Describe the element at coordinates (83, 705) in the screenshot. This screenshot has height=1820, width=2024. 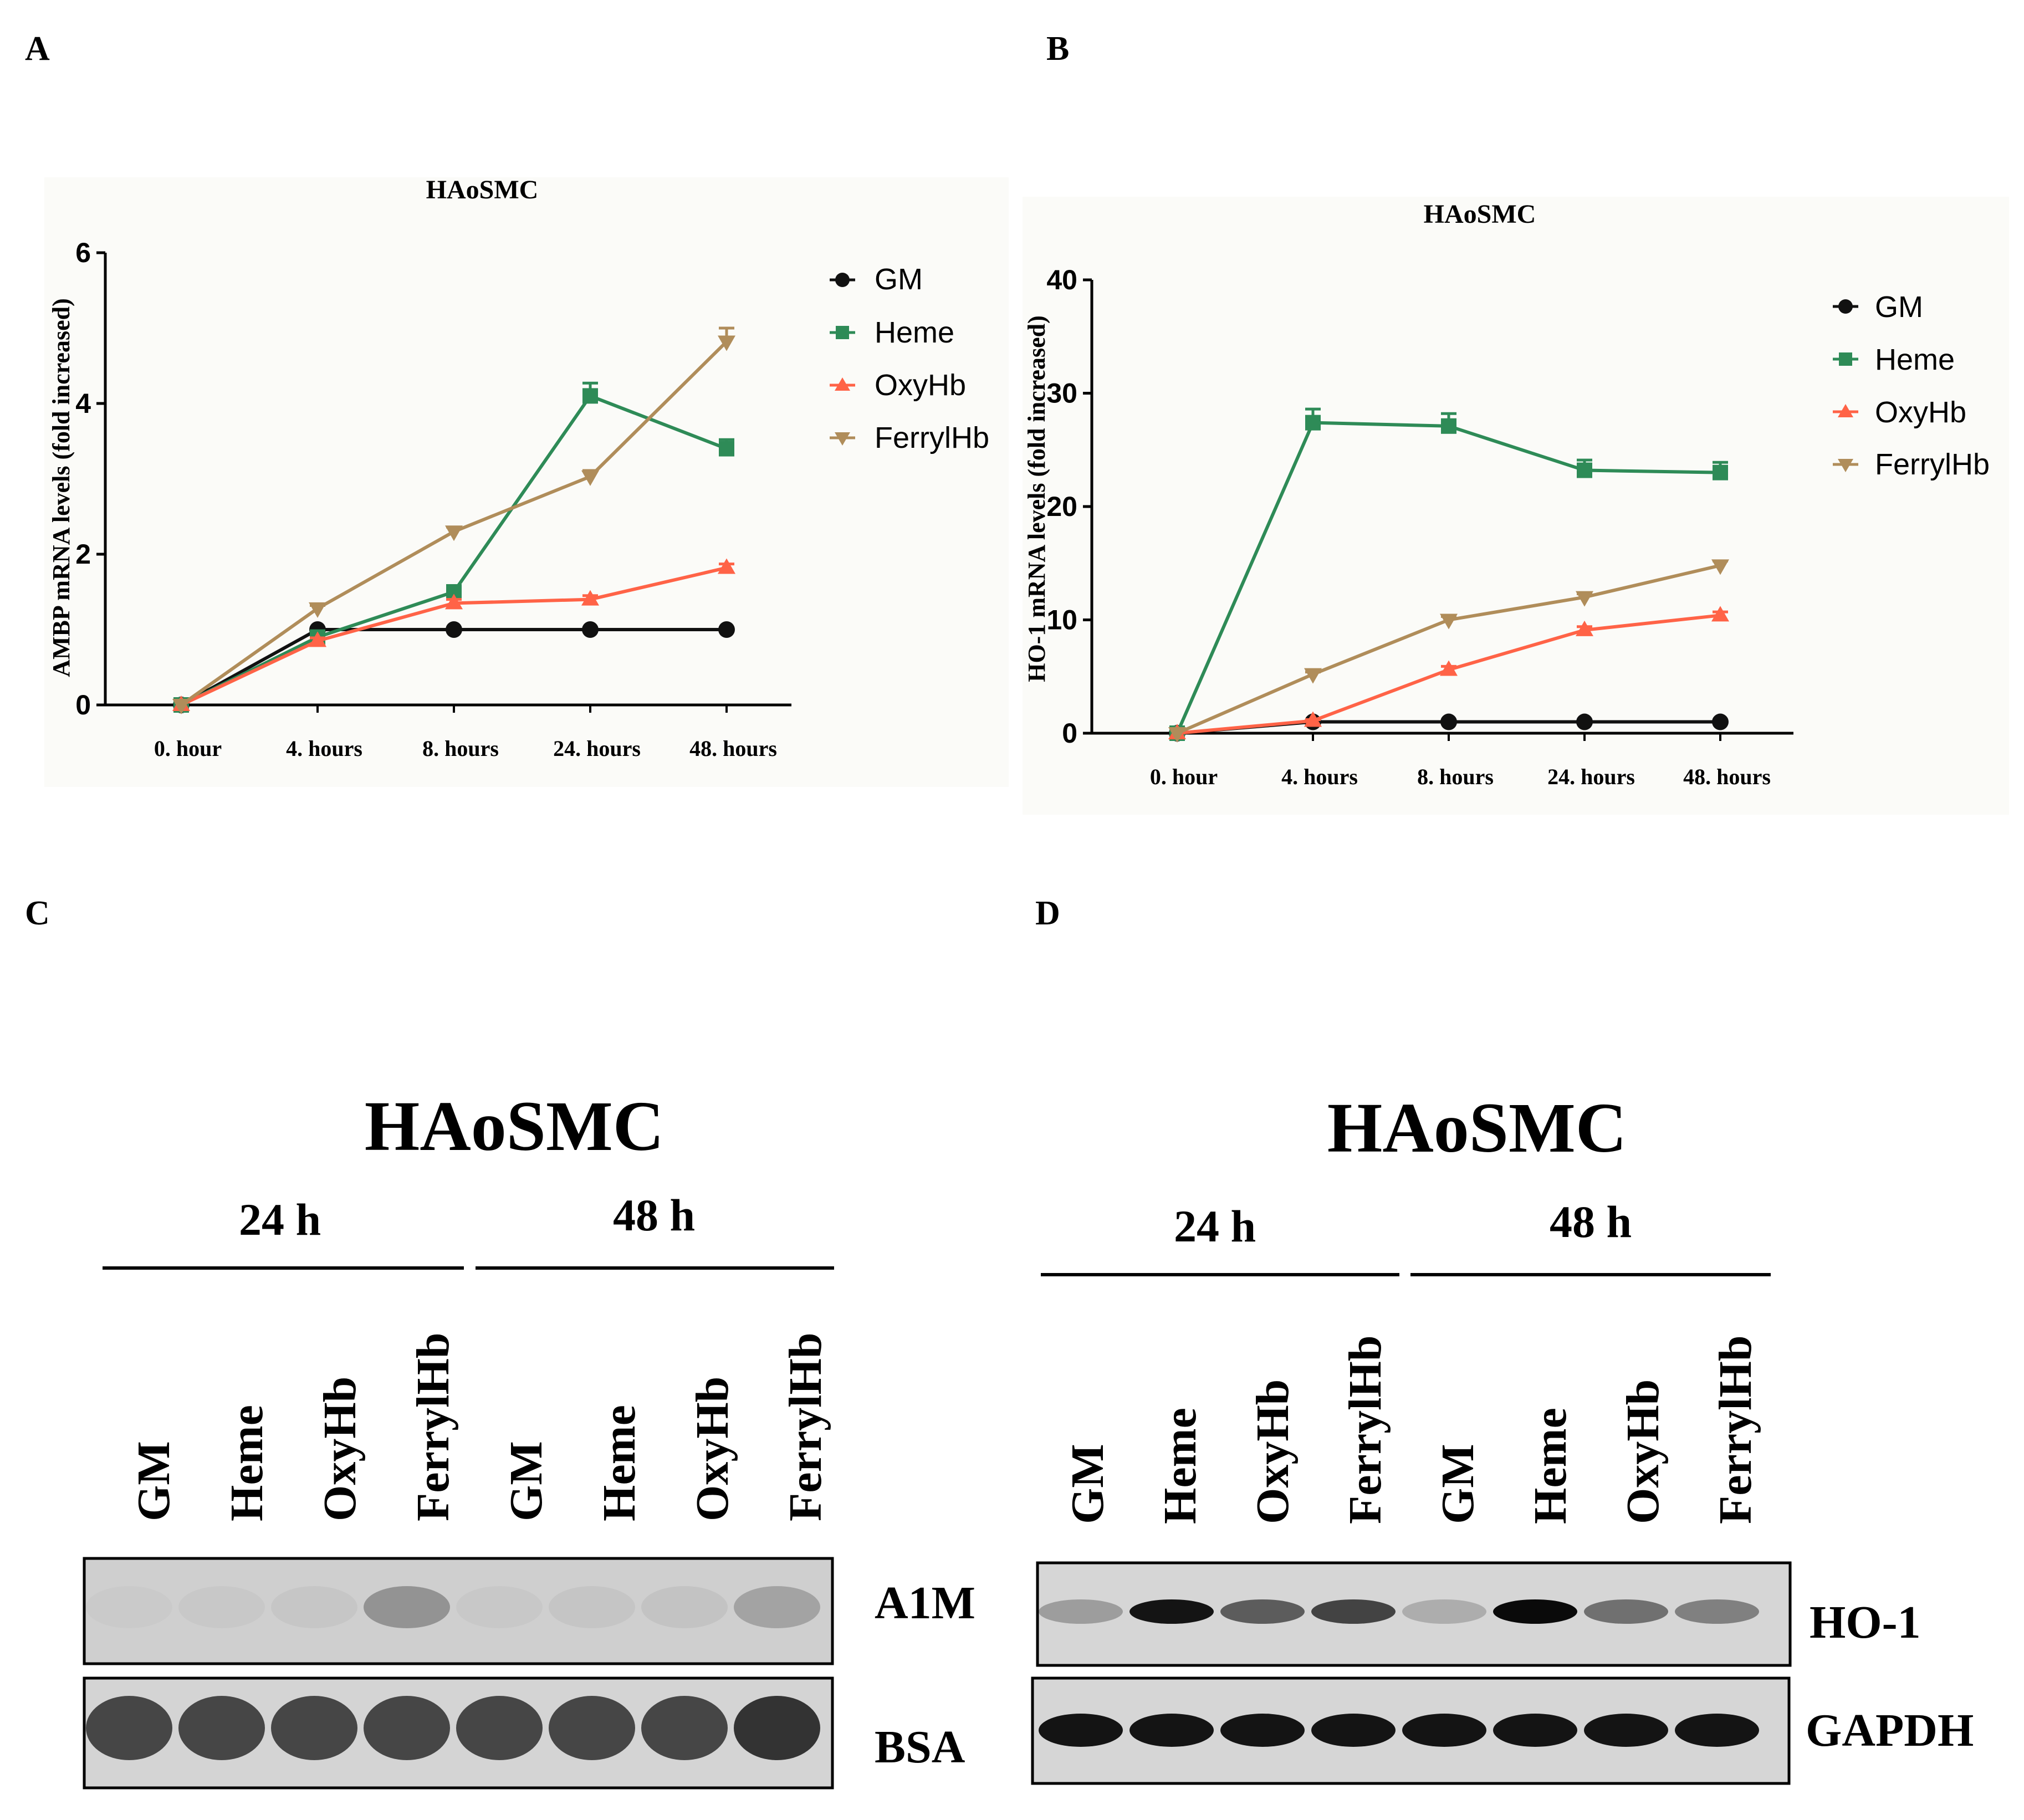
I see `y-tick-label: 0` at that location.